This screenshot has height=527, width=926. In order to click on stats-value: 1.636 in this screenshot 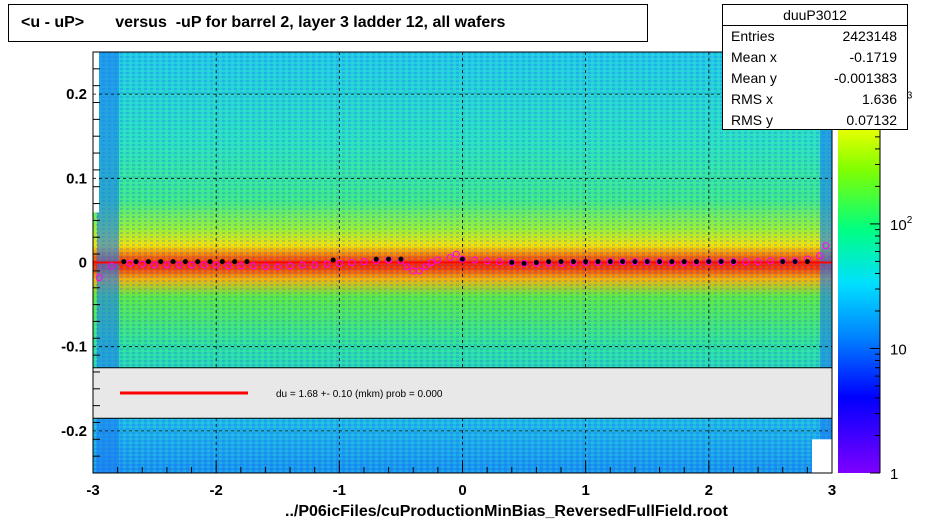, I will do `click(879, 99)`.